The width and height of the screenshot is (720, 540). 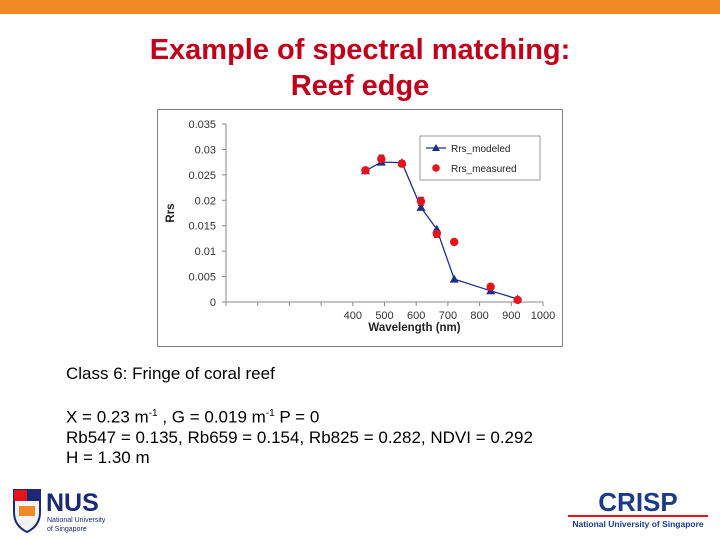 What do you see at coordinates (297, 417) in the screenshot?
I see `p-param: P = 0` at bounding box center [297, 417].